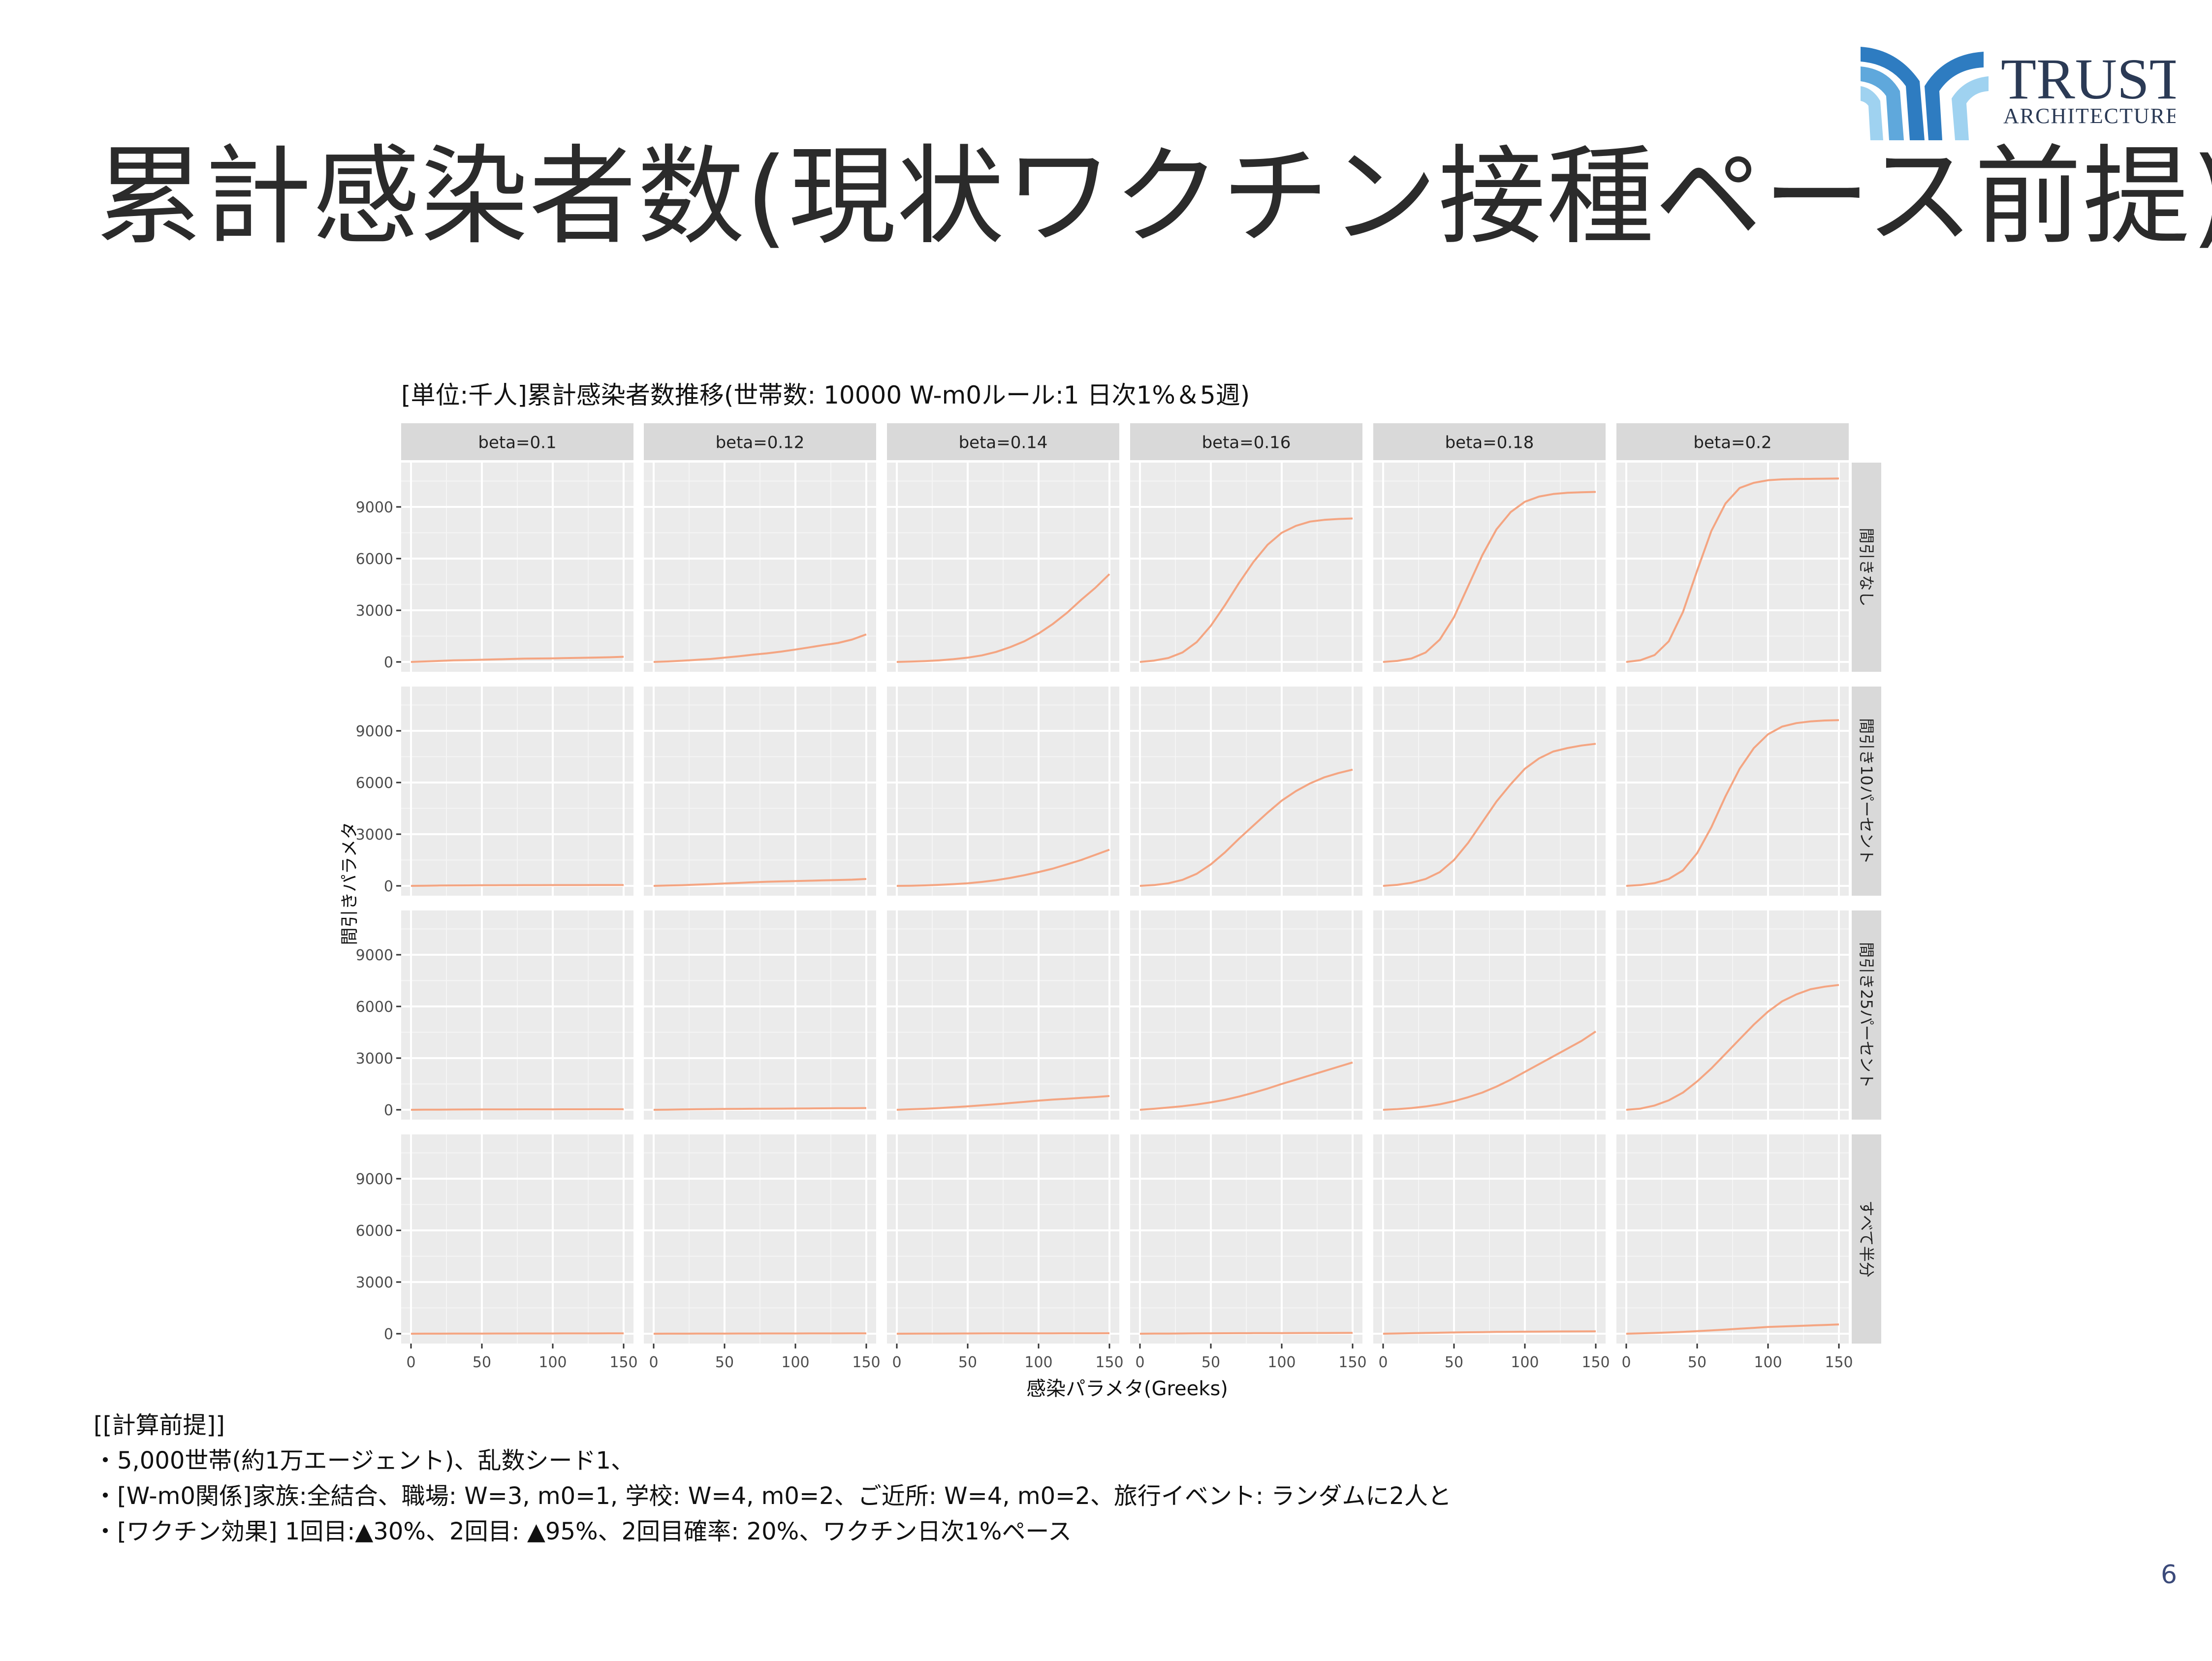  Describe the element at coordinates (1154, 197) in the screenshot. I see `slide-title: 累計感染者数(現状ワクチン接種ペース前提)` at that location.